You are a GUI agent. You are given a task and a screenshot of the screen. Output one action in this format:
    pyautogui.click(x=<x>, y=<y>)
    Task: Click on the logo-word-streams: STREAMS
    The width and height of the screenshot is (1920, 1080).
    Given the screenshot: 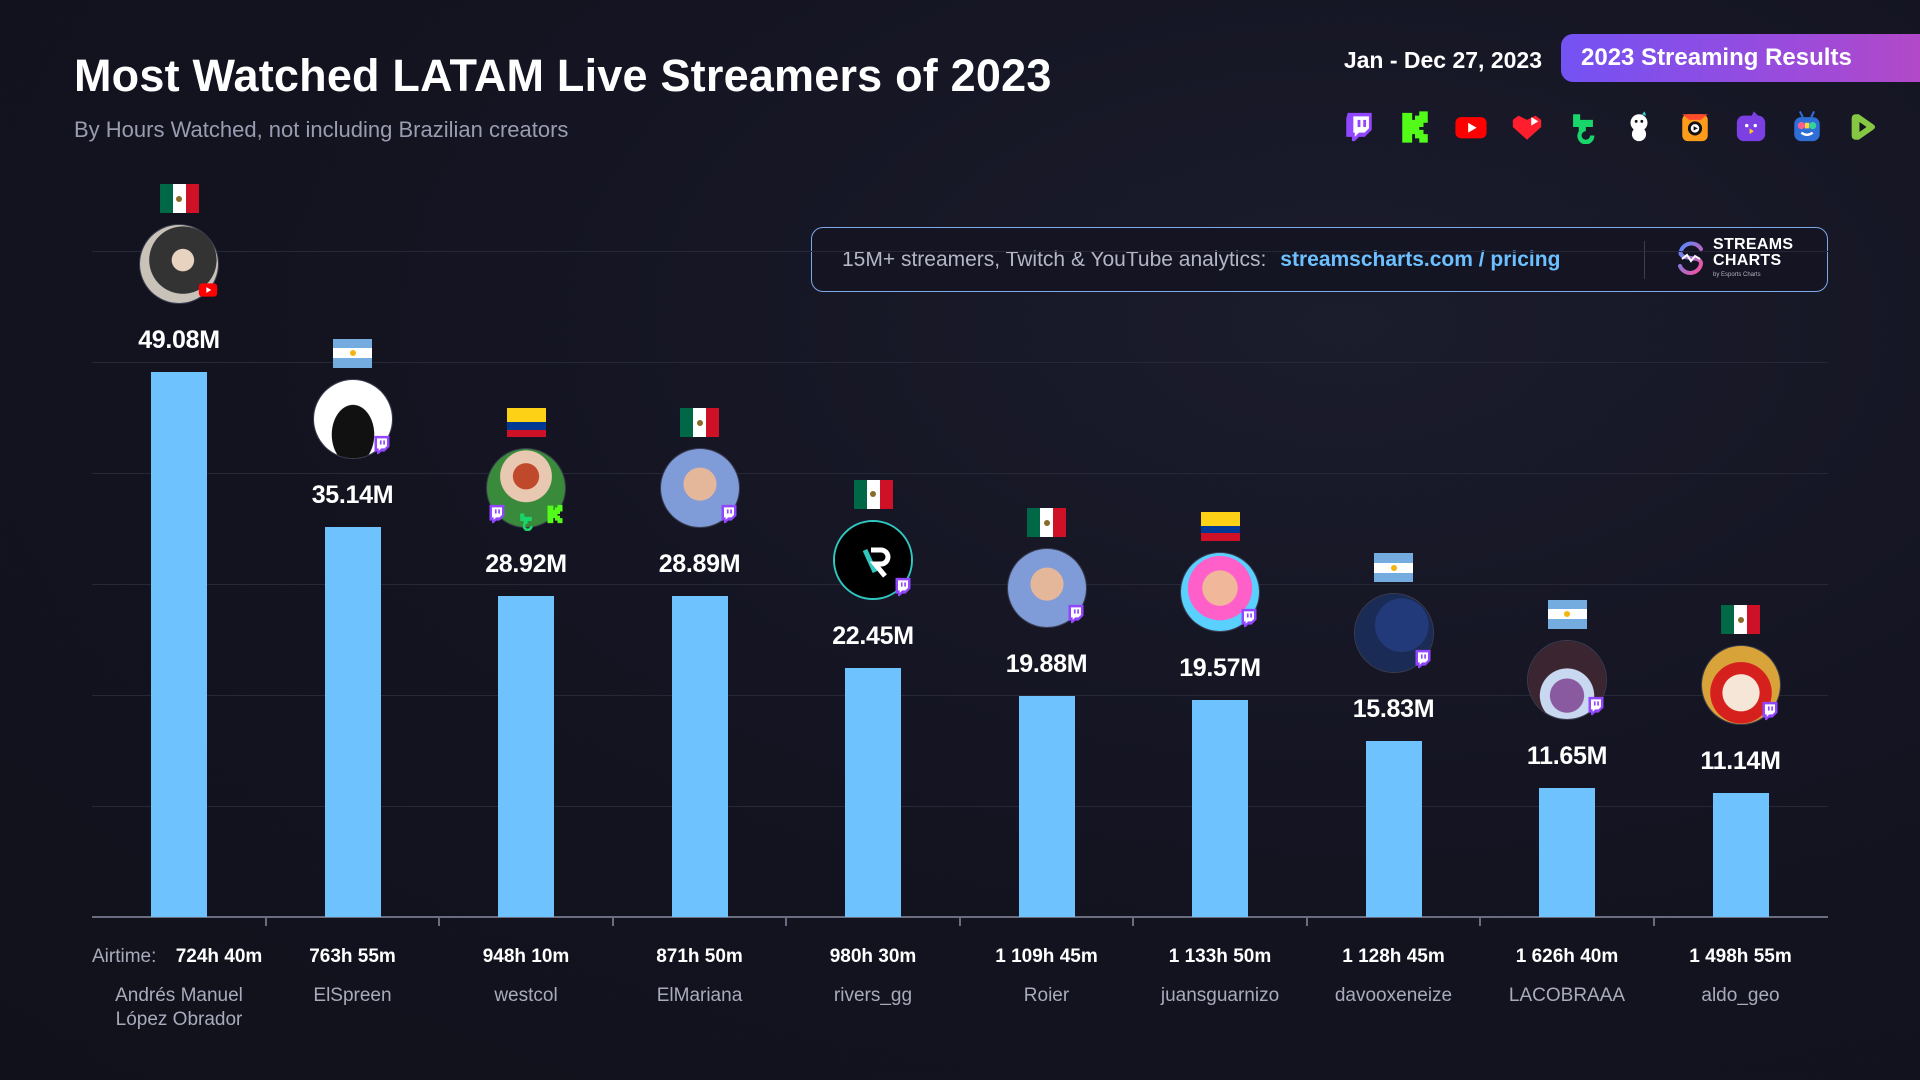 What is the action you would take?
    pyautogui.click(x=1753, y=244)
    